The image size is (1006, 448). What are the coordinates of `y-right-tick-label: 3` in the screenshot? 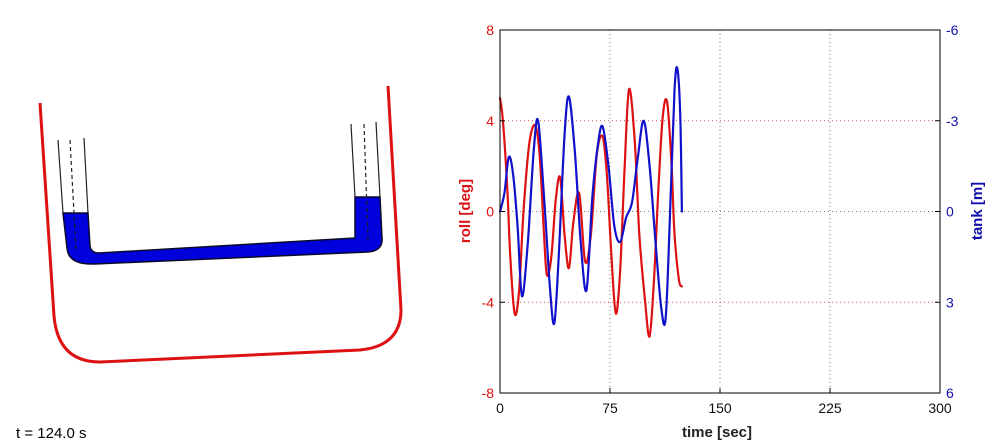 It's located at (950, 302).